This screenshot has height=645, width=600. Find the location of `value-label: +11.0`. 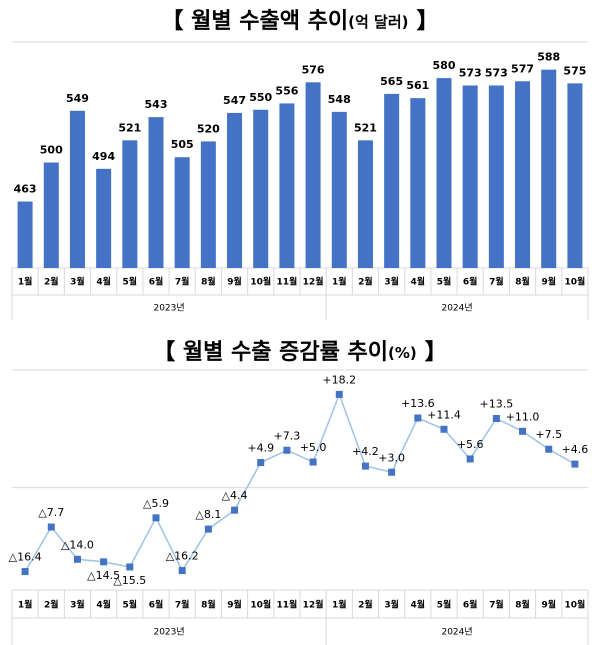

value-label: +11.0 is located at coordinates (523, 416).